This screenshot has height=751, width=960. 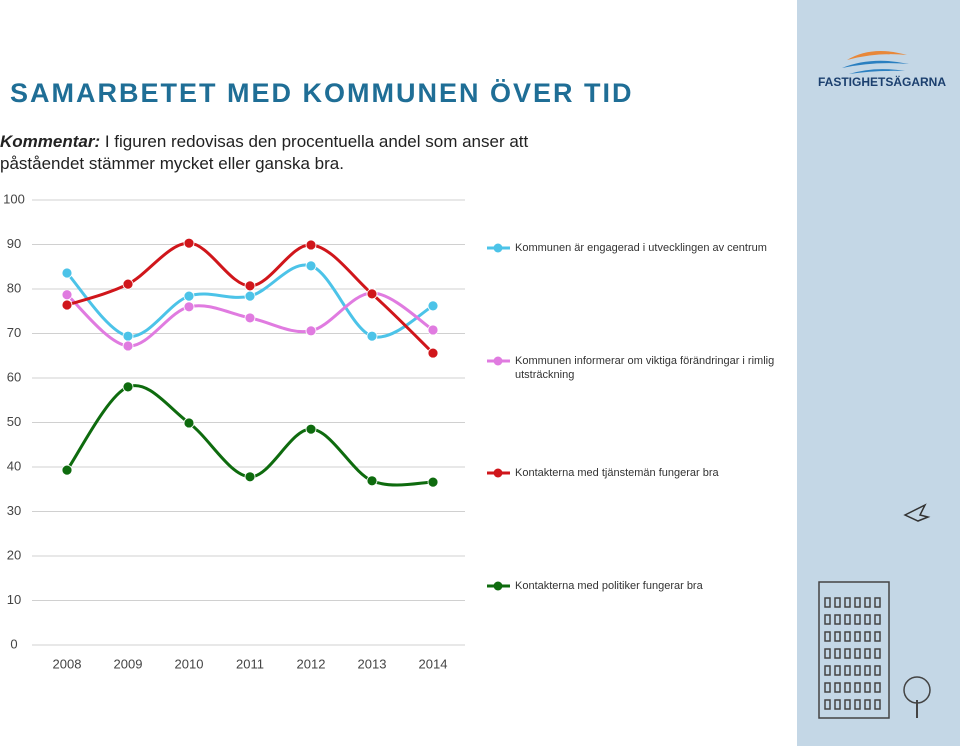 What do you see at coordinates (13, 643) in the screenshot?
I see `y-tick-label: 0` at bounding box center [13, 643].